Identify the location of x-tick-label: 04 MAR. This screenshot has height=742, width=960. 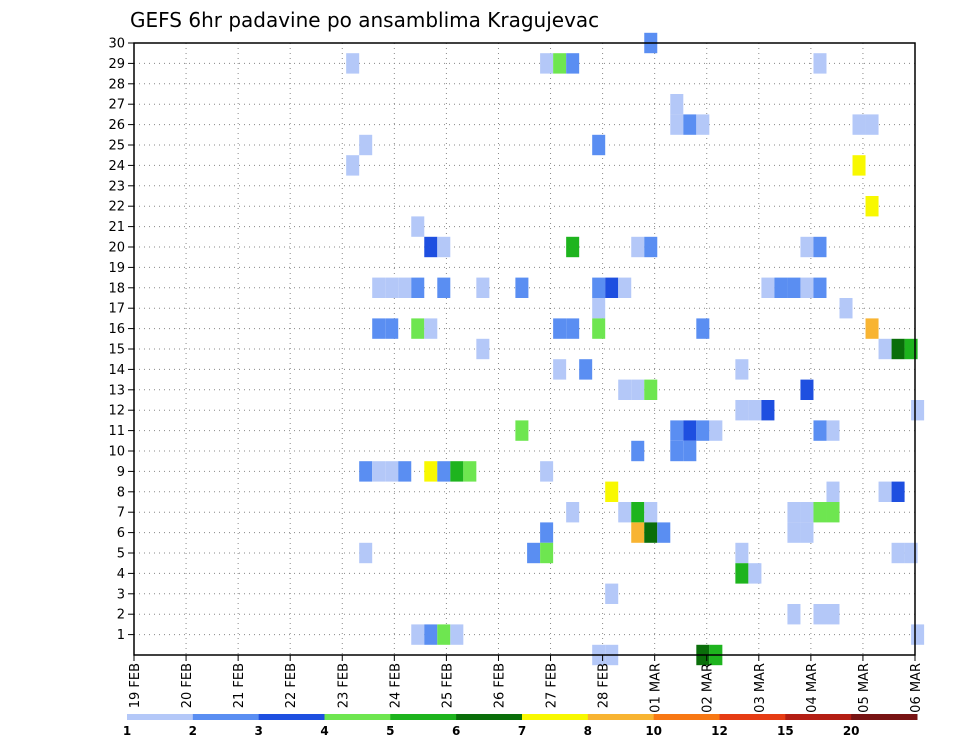
(812, 688).